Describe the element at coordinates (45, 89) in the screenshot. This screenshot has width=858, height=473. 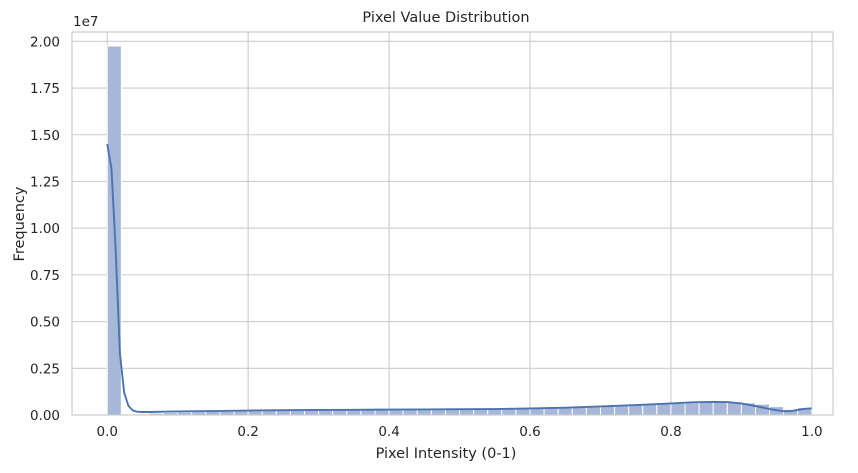
I see `y-tick-label: 1.75` at that location.